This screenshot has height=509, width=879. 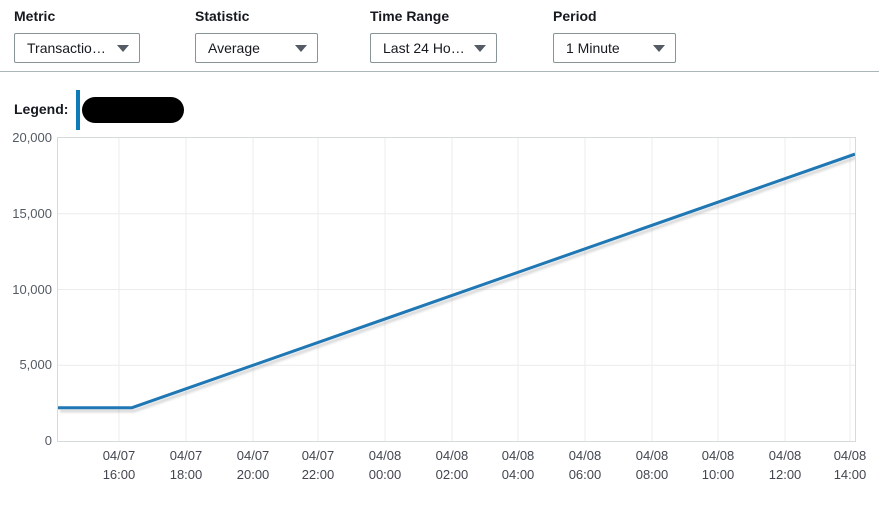 I want to click on x-tick-label: 04/08 08:00, so click(x=652, y=465).